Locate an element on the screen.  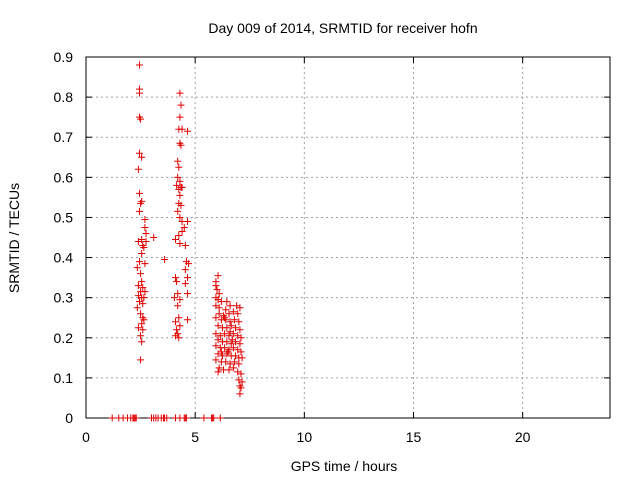
y-tick-label: 0.4 is located at coordinates (64, 258).